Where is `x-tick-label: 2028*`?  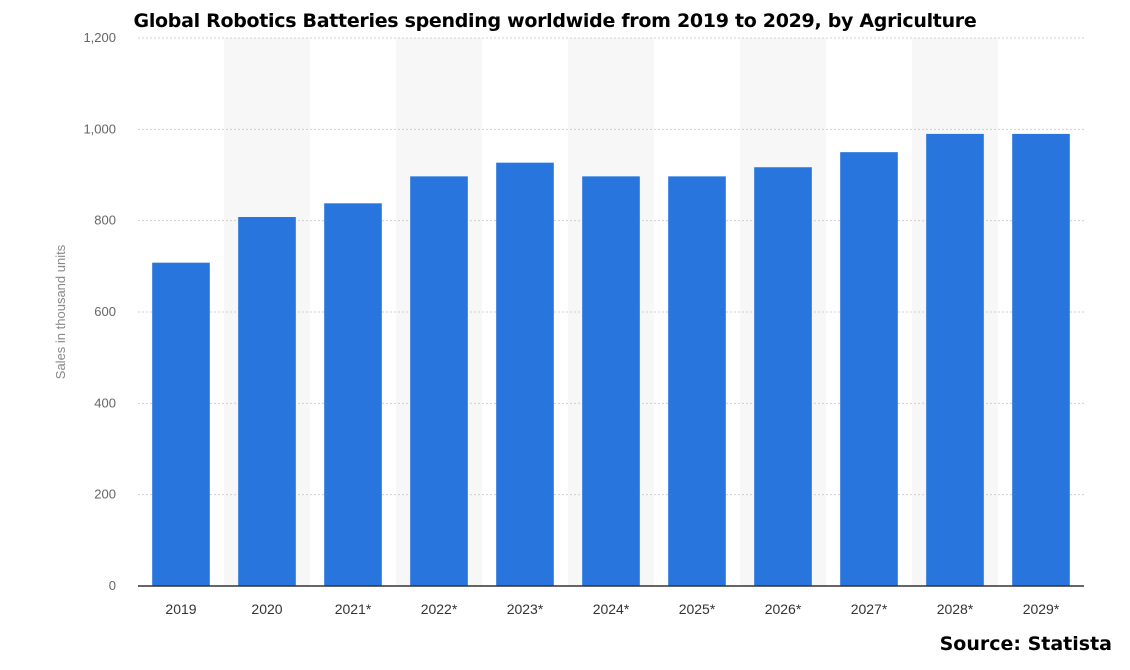
x-tick-label: 2028* is located at coordinates (955, 609).